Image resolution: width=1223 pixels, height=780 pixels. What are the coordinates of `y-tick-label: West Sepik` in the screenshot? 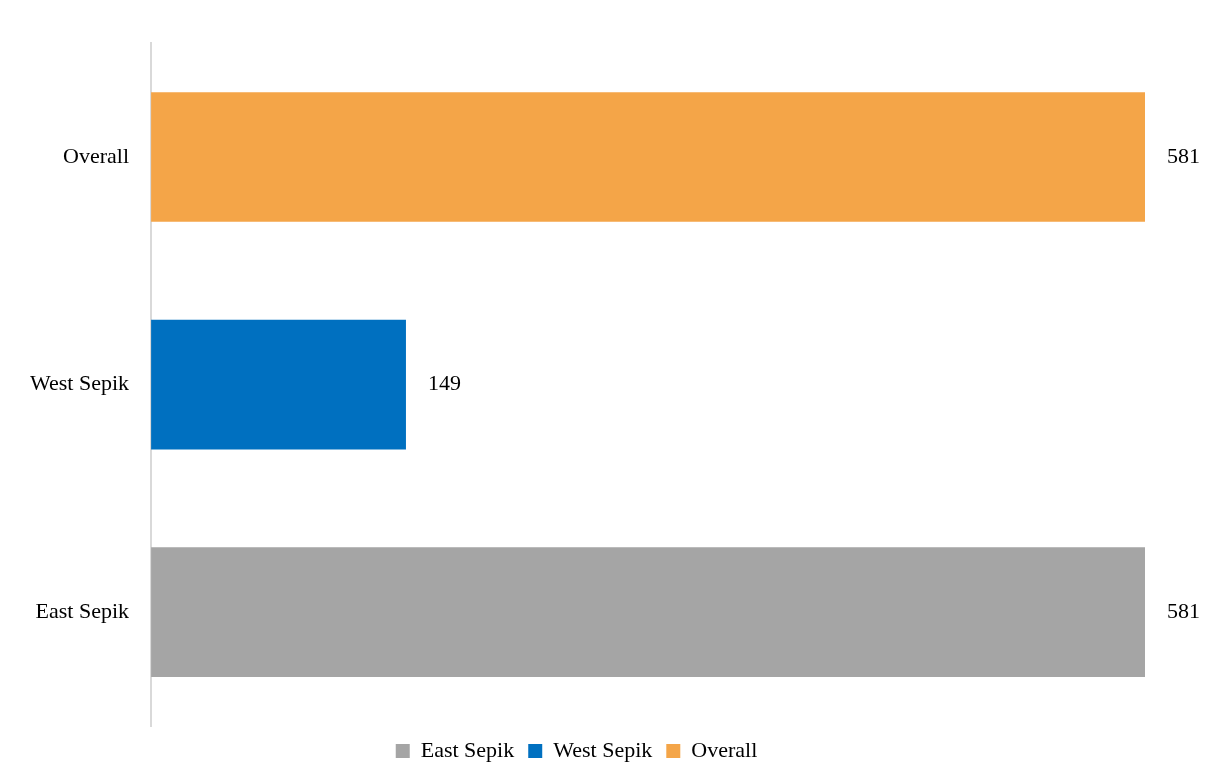 It's located at (79, 383).